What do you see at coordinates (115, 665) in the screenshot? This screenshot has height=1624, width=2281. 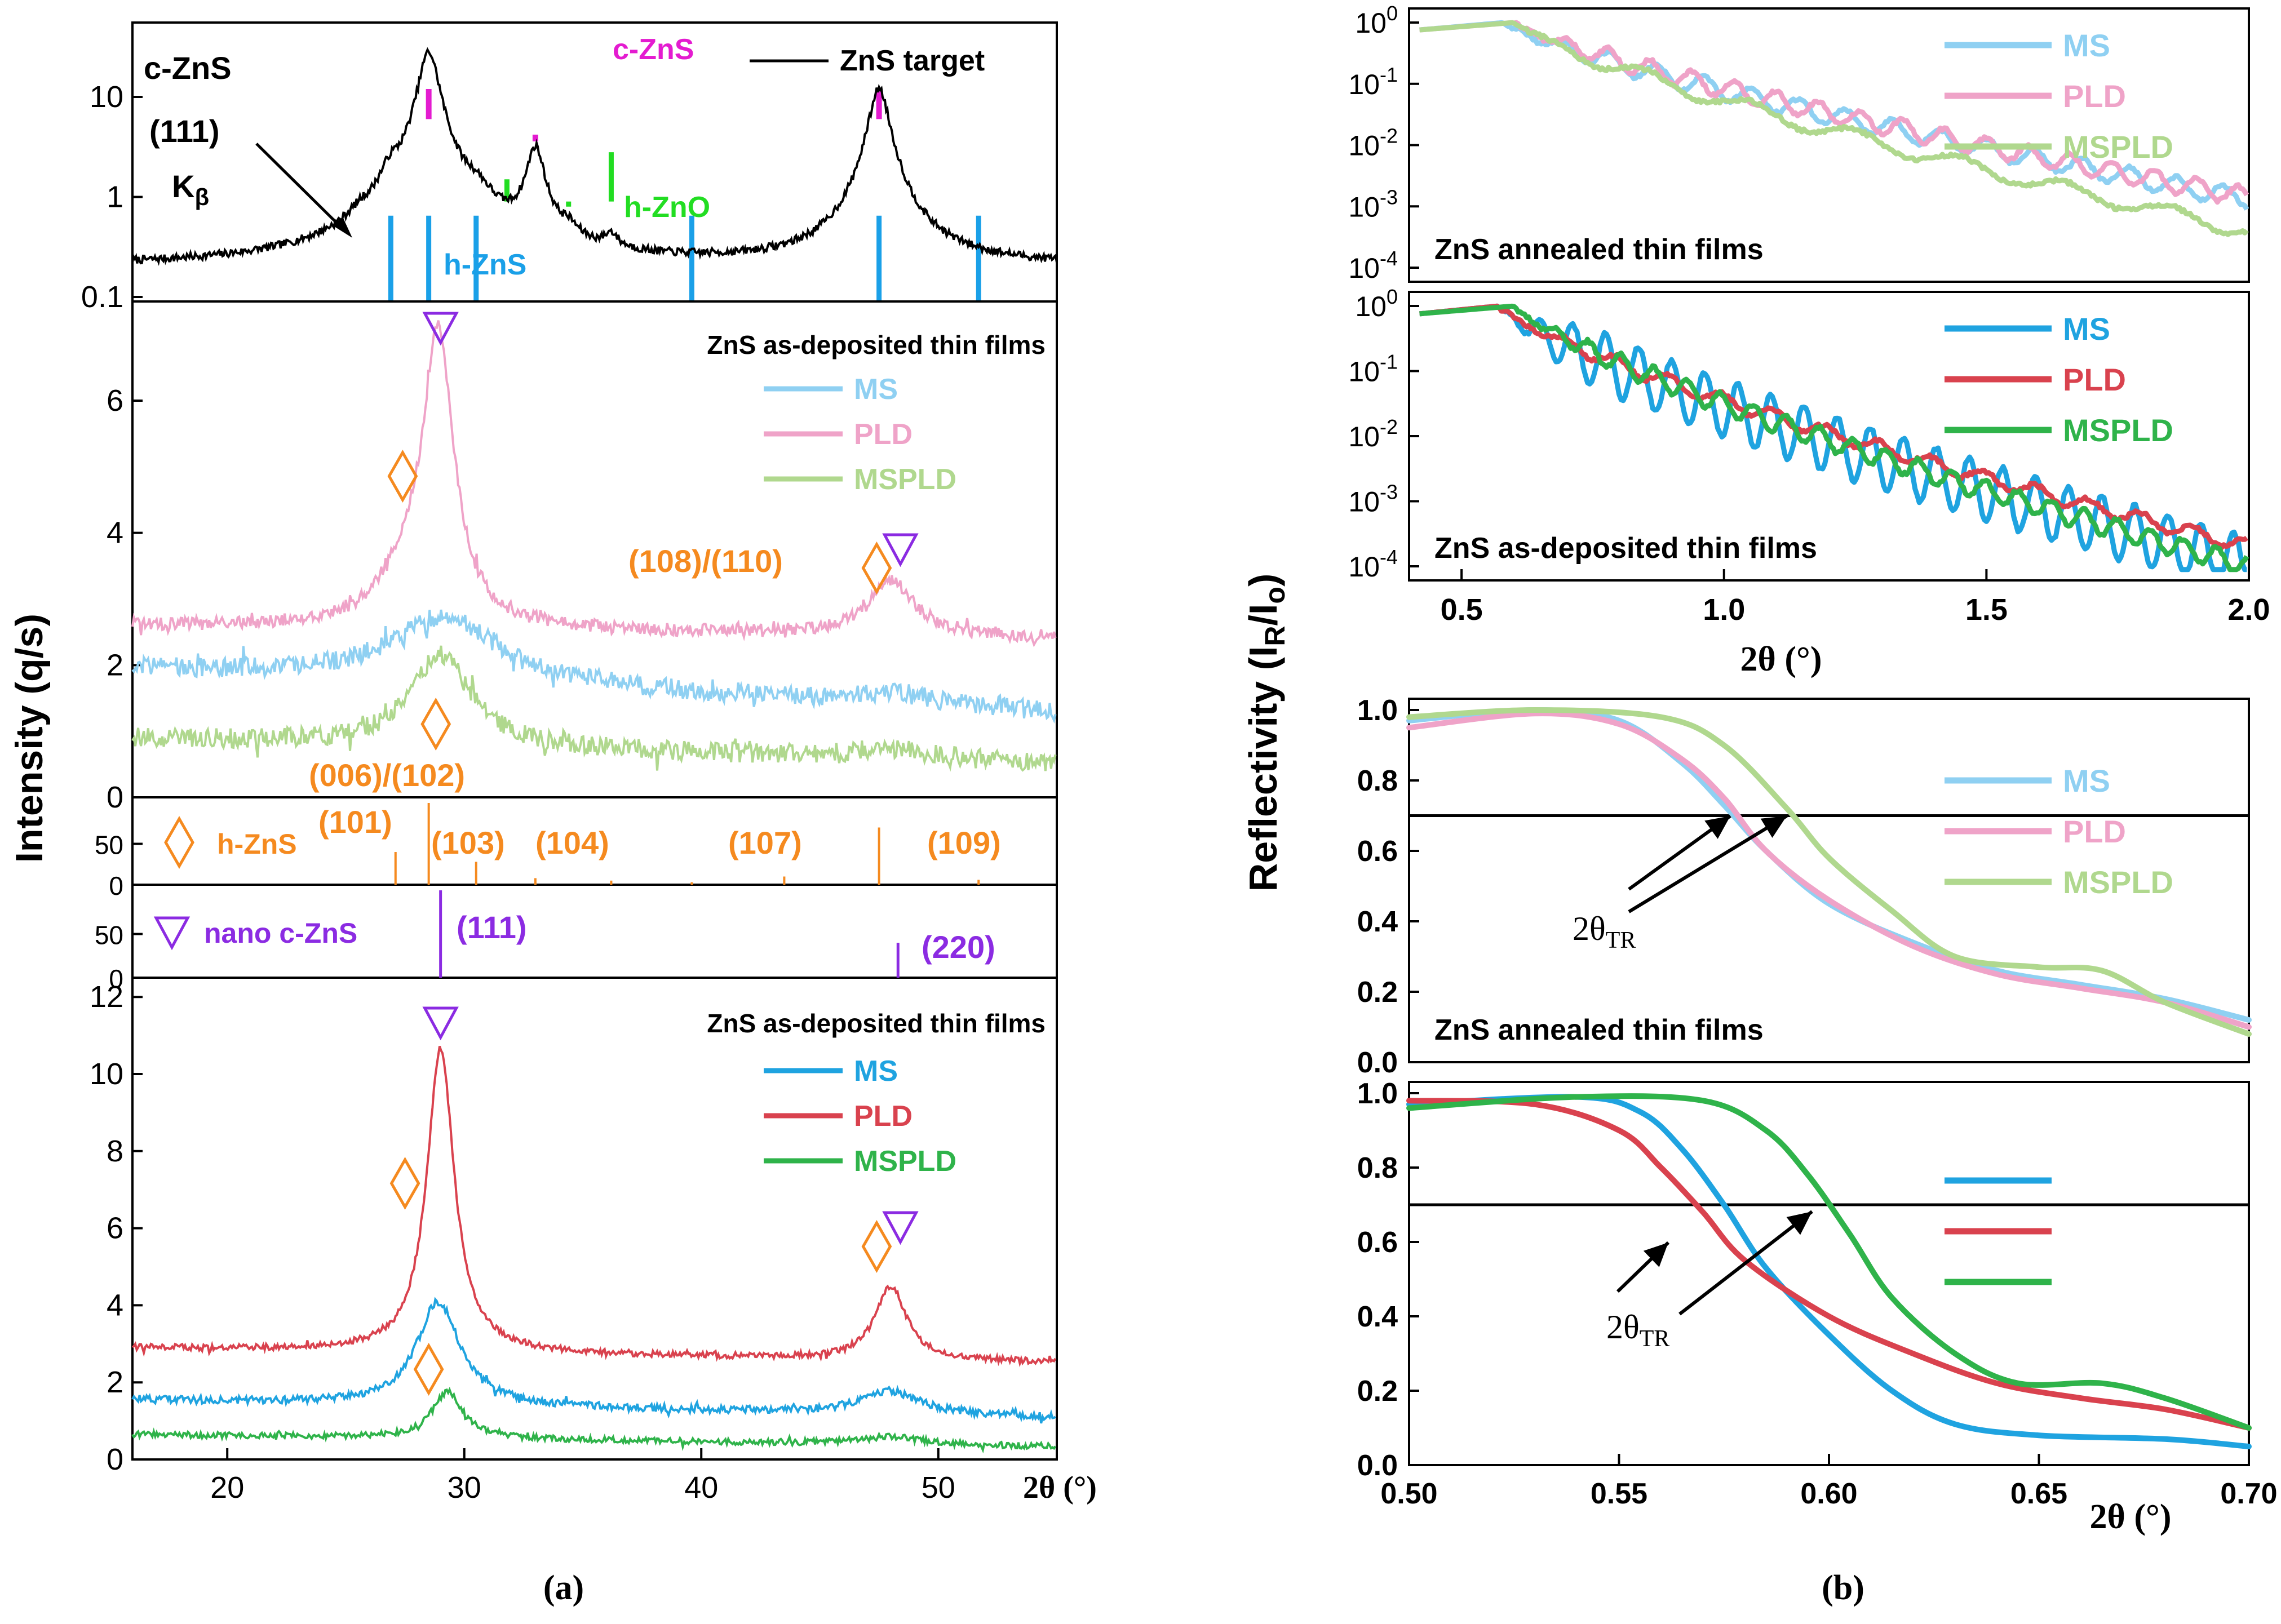 I see `a2-ytick-label: 2` at bounding box center [115, 665].